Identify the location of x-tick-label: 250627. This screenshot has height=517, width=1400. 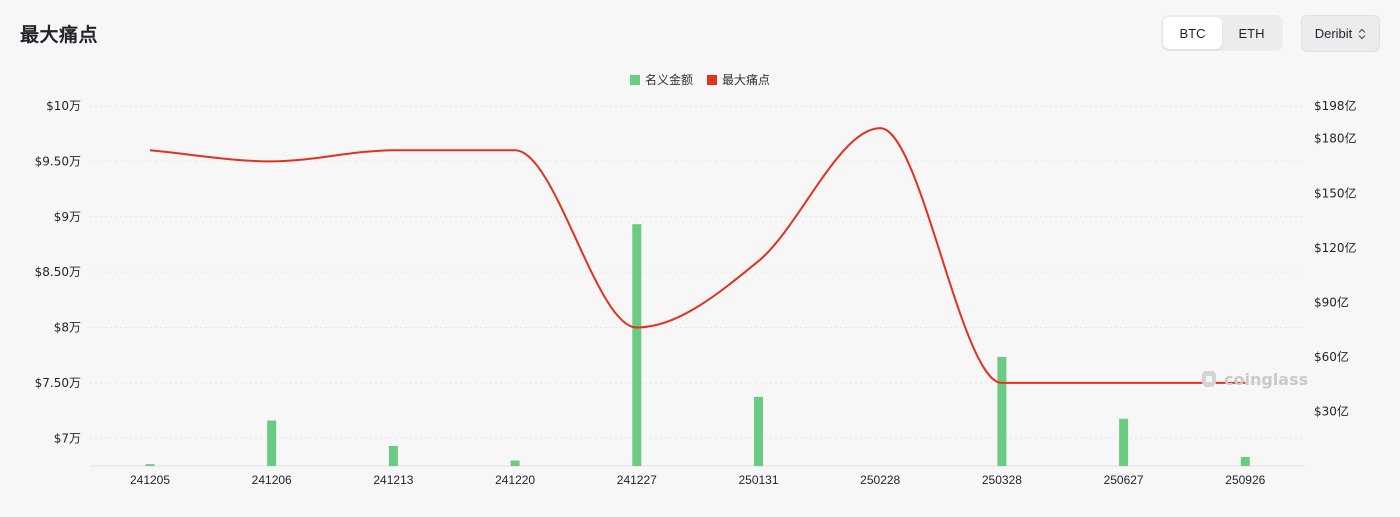
(1124, 480).